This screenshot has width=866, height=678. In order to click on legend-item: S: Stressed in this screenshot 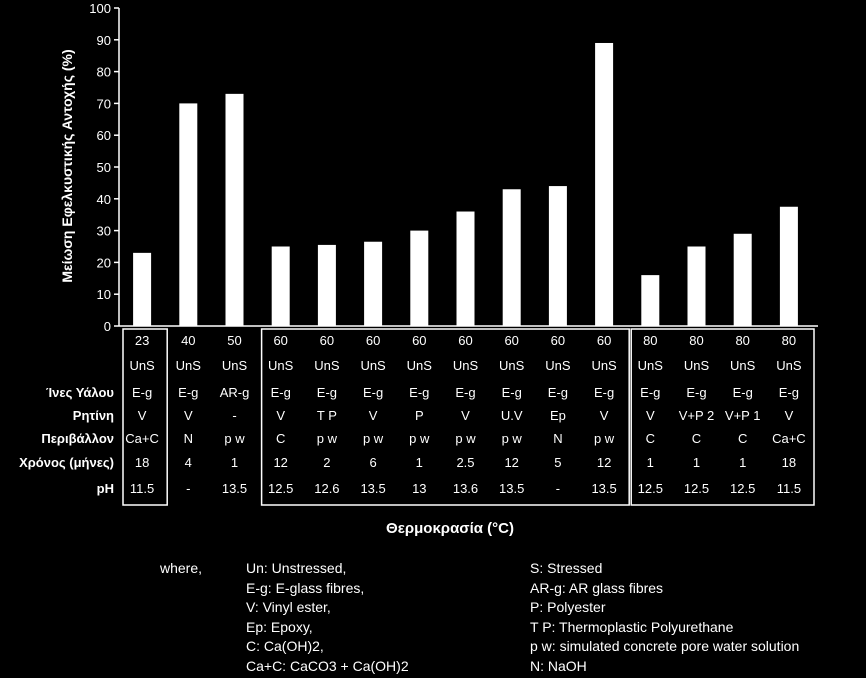, I will do `click(566, 568)`.